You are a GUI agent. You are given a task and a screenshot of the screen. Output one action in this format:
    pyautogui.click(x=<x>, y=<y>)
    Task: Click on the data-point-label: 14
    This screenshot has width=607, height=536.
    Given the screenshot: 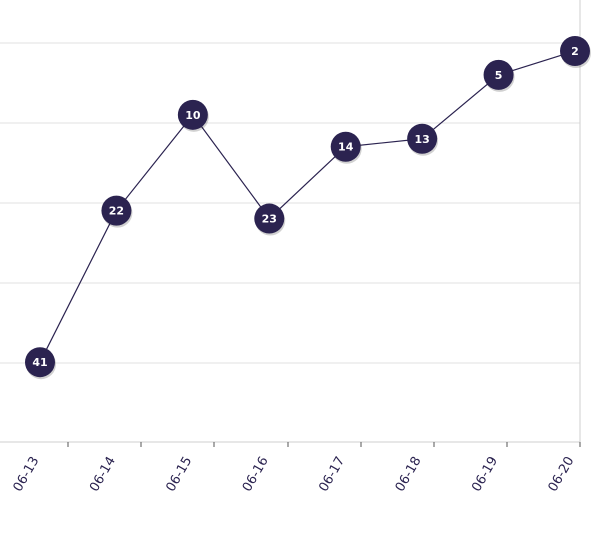 What is the action you would take?
    pyautogui.click(x=346, y=147)
    